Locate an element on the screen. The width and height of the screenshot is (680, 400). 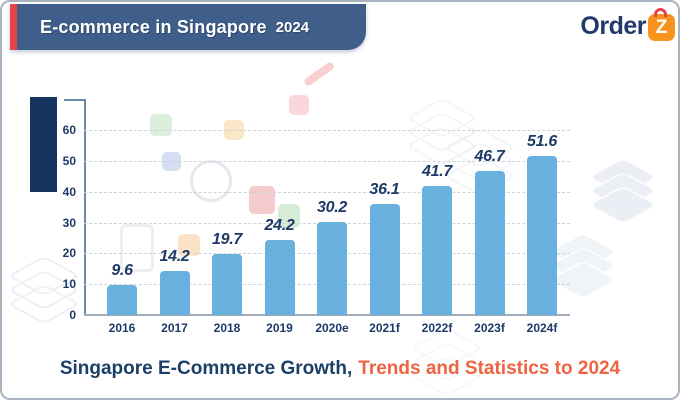
y-axis-tick-label: 50 is located at coordinates (69, 160).